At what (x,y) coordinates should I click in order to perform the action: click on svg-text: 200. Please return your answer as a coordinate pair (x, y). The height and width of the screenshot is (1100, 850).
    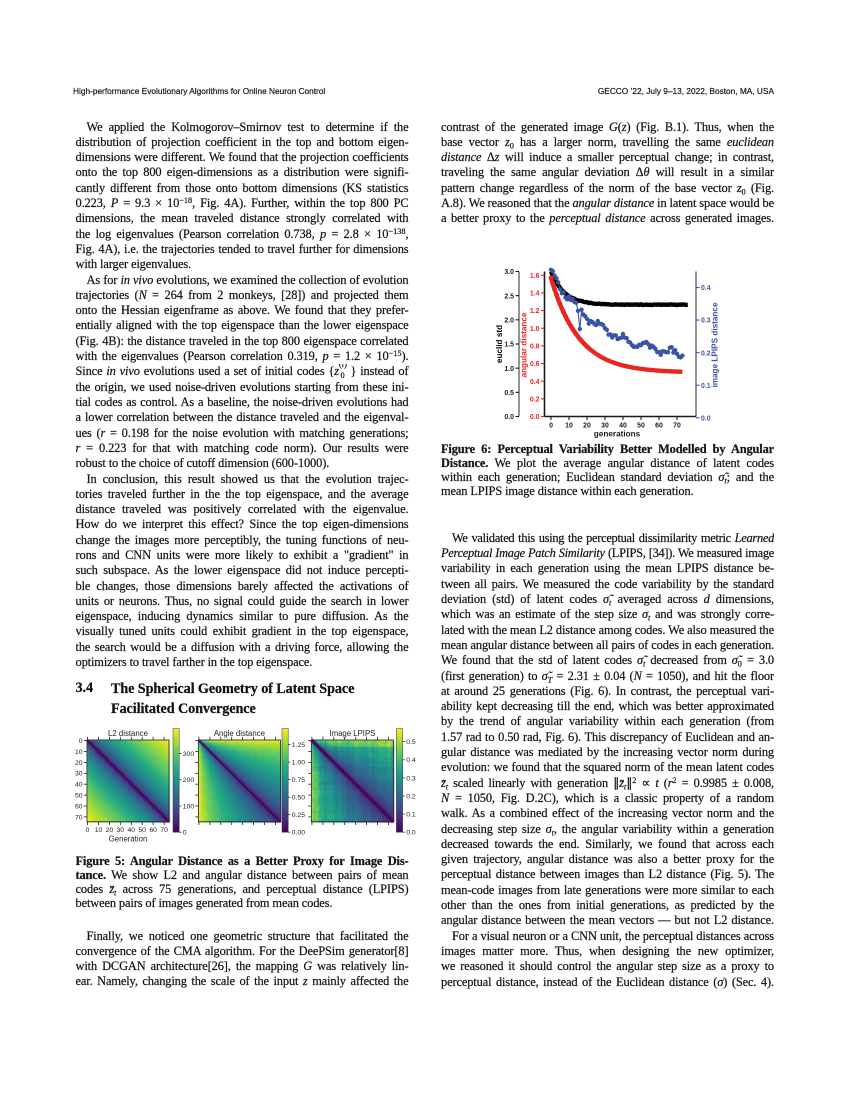
    Looking at the image, I should click on (189, 780).